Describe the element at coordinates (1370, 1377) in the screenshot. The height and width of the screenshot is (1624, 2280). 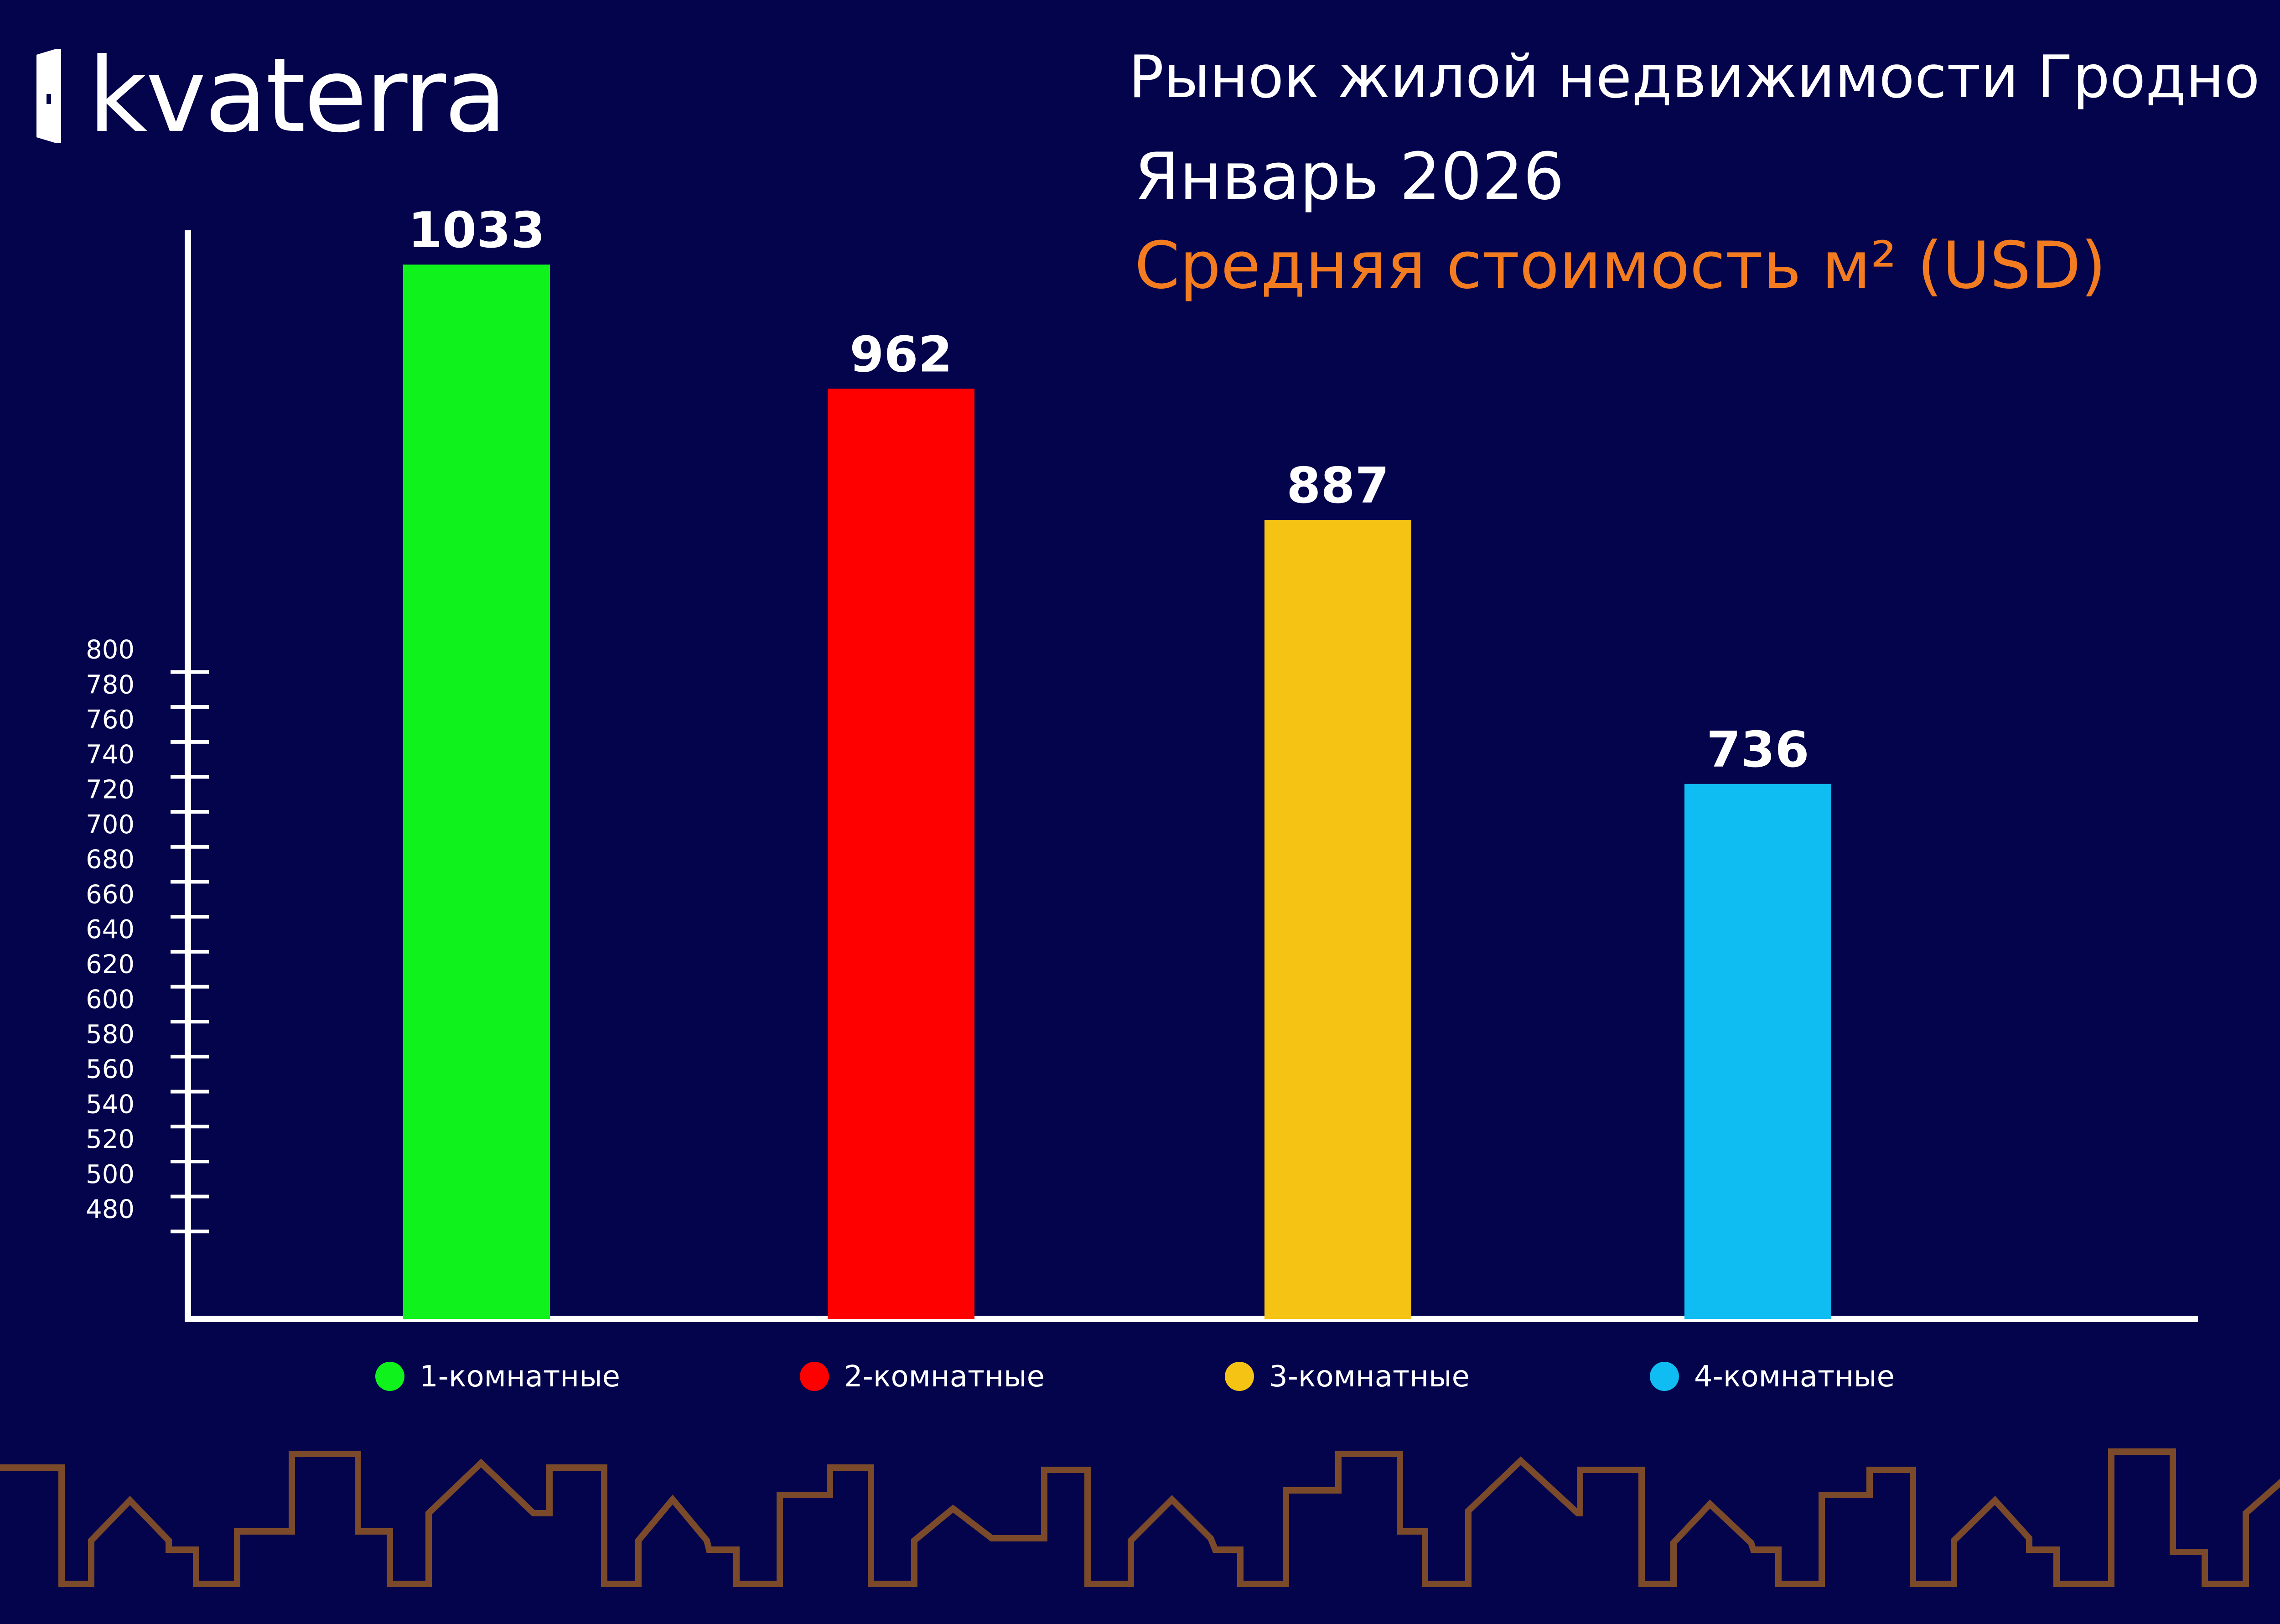
I see `legend-label: 3-комнатные` at that location.